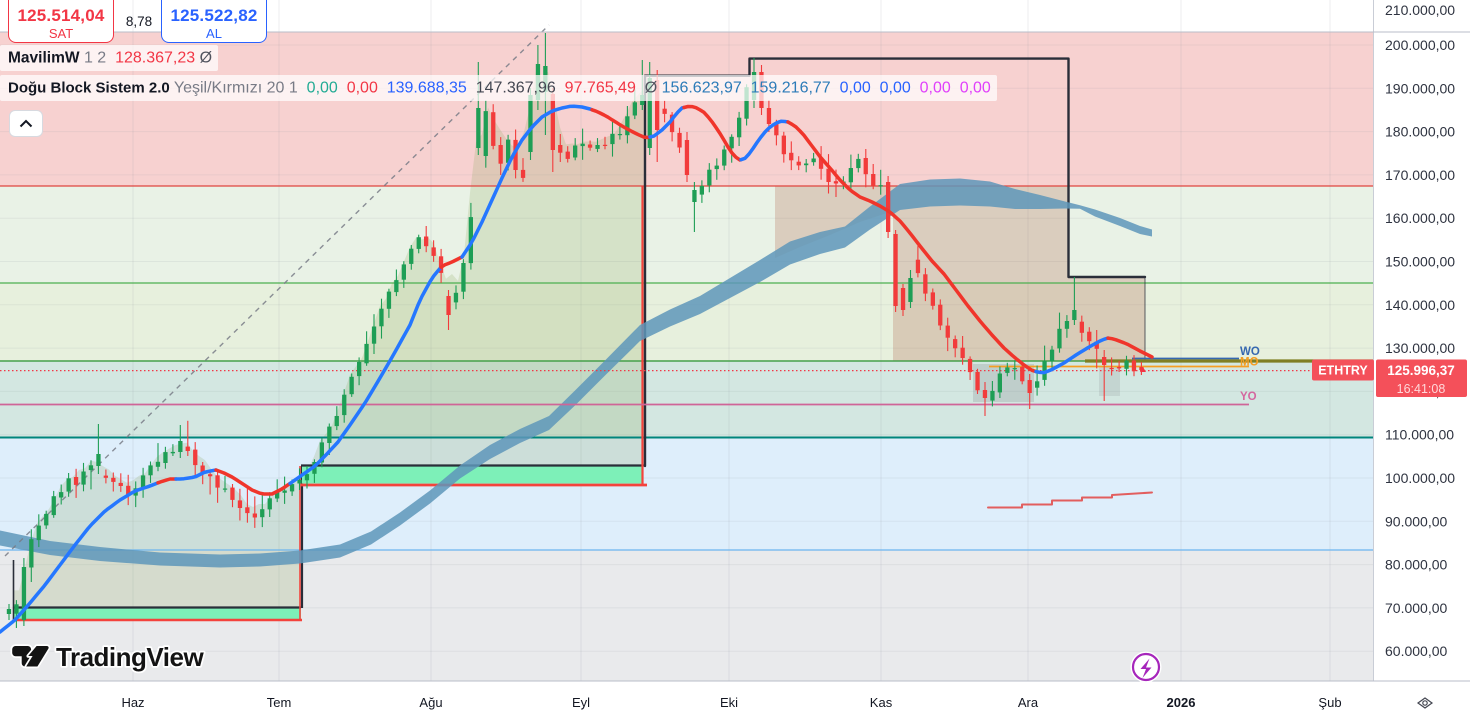 The width and height of the screenshot is (1470, 717). What do you see at coordinates (1248, 397) in the screenshot?
I see `svg-text: YO` at bounding box center [1248, 397].